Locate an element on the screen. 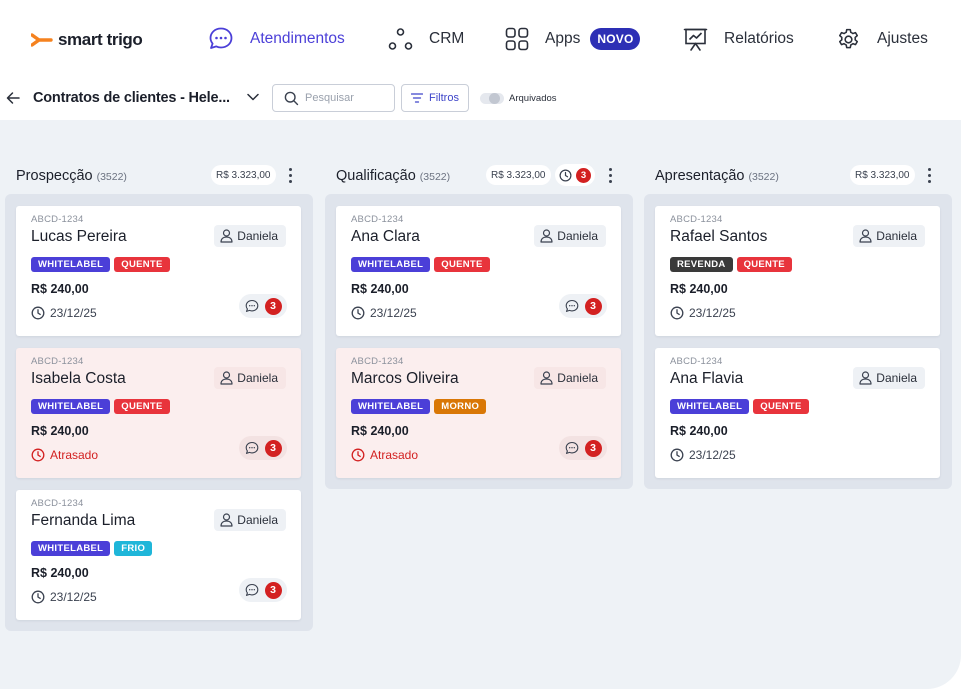 The width and height of the screenshot is (961, 689). card-name: Fernanda Lima is located at coordinates (83, 520).